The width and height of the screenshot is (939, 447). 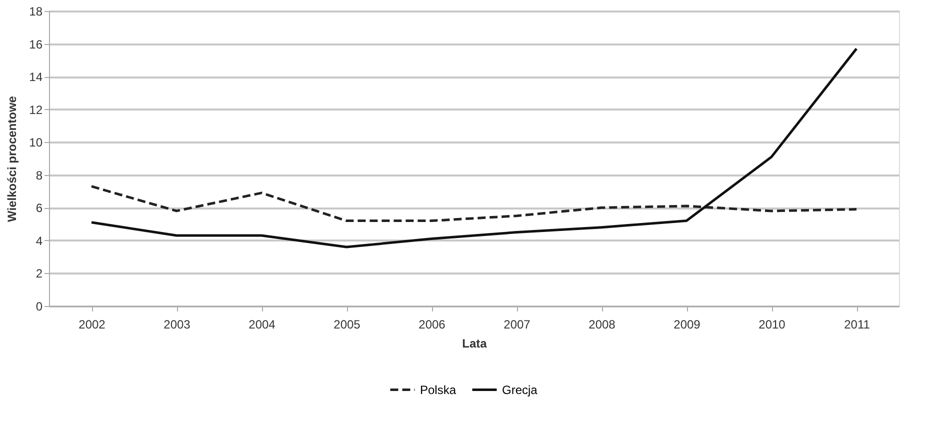 I want to click on y-tick-label: 16, so click(x=36, y=44).